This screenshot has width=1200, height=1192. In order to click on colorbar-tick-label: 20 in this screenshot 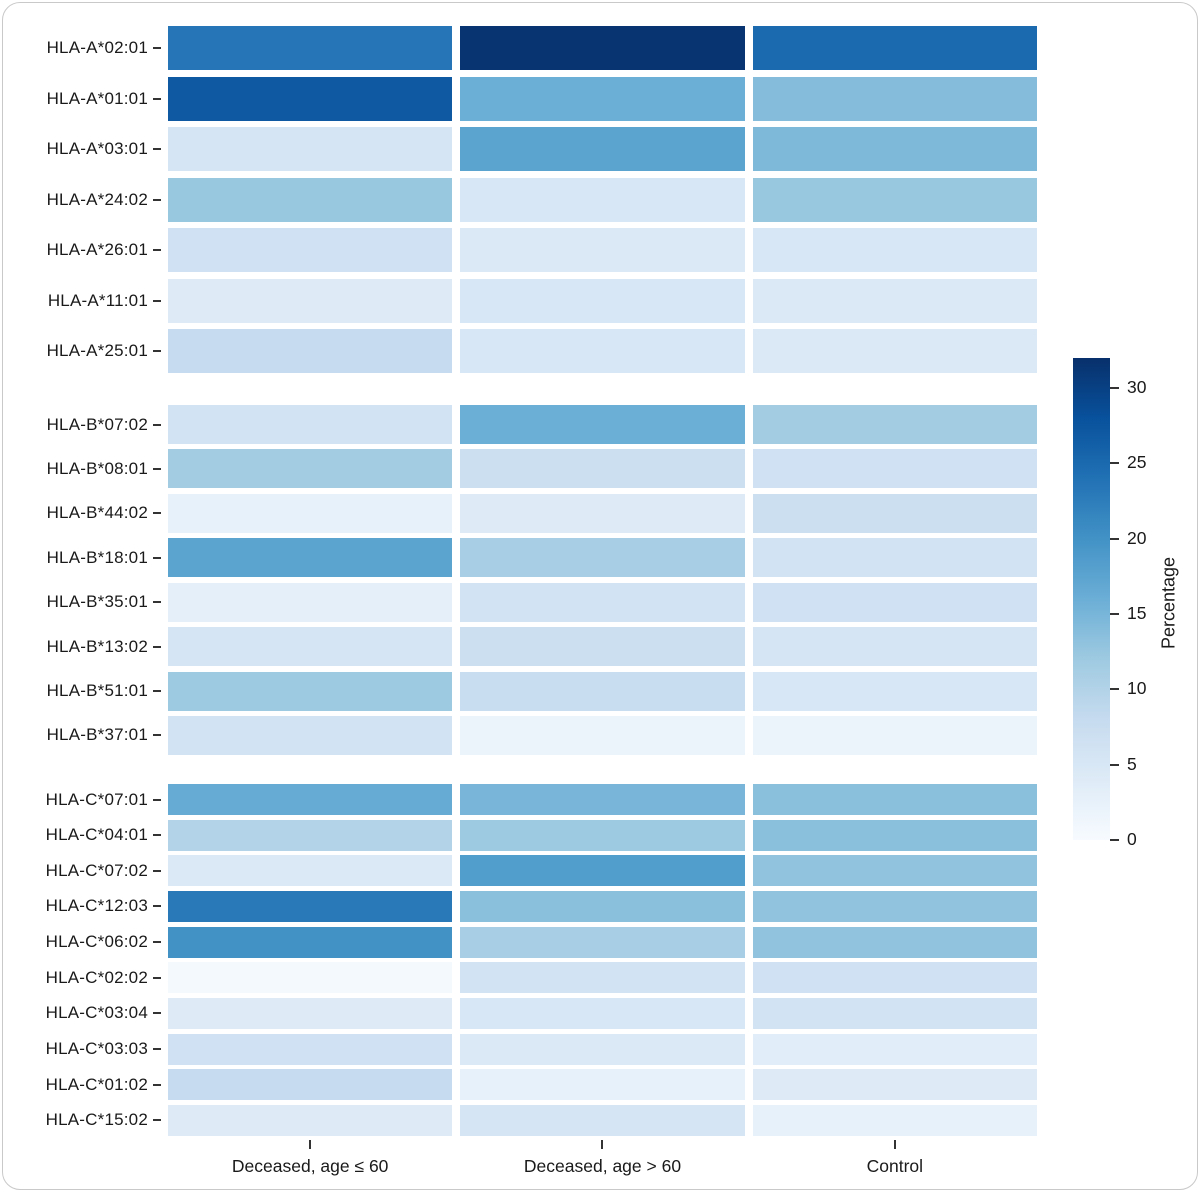, I will do `click(1137, 537)`.